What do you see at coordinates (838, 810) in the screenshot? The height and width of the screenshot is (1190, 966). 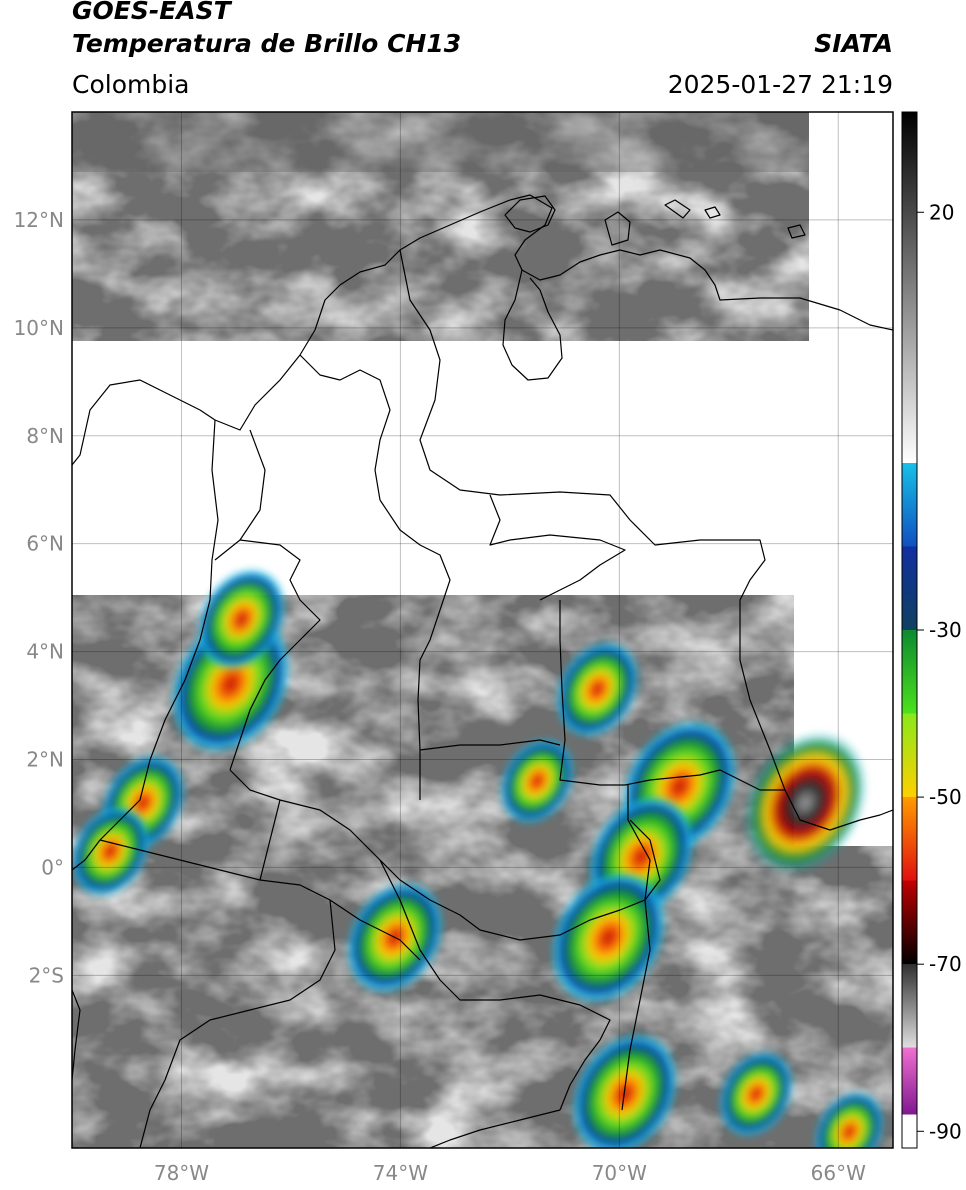 I see `brazil-border` at bounding box center [838, 810].